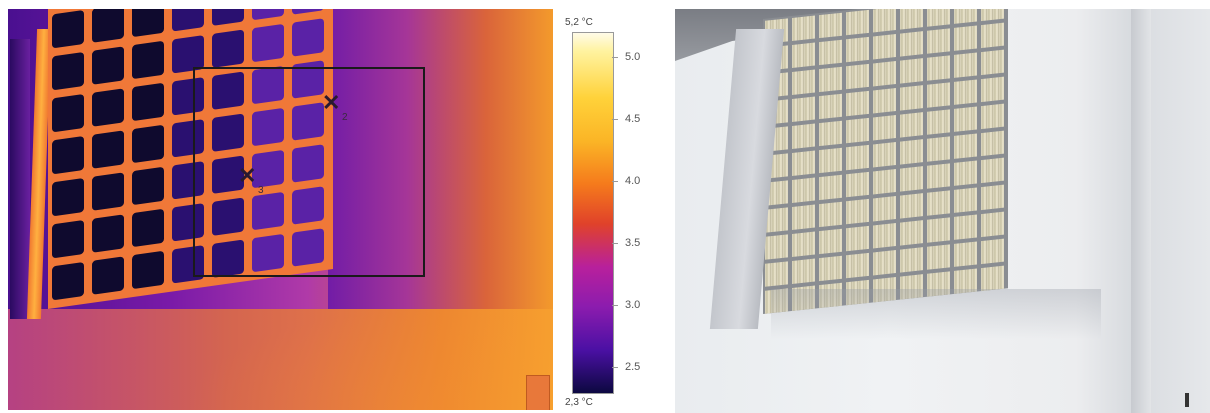 The height and width of the screenshot is (413, 1210). Describe the element at coordinates (1187, 400) in the screenshot. I see `photo-corner-mark` at that location.